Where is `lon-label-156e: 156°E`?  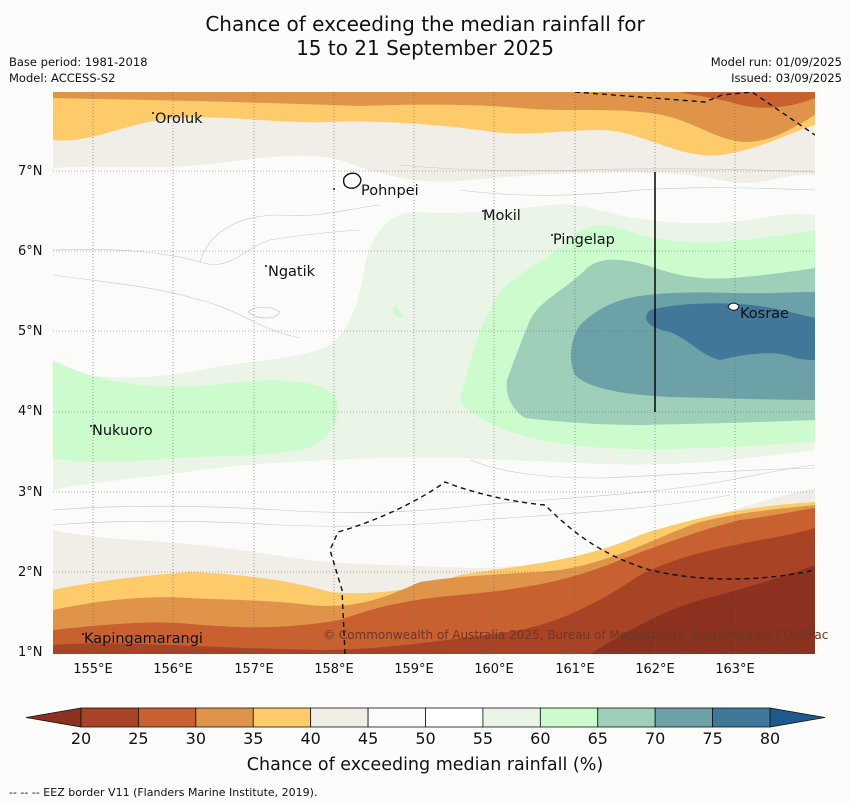 lon-label-156e: 156°E is located at coordinates (173, 669).